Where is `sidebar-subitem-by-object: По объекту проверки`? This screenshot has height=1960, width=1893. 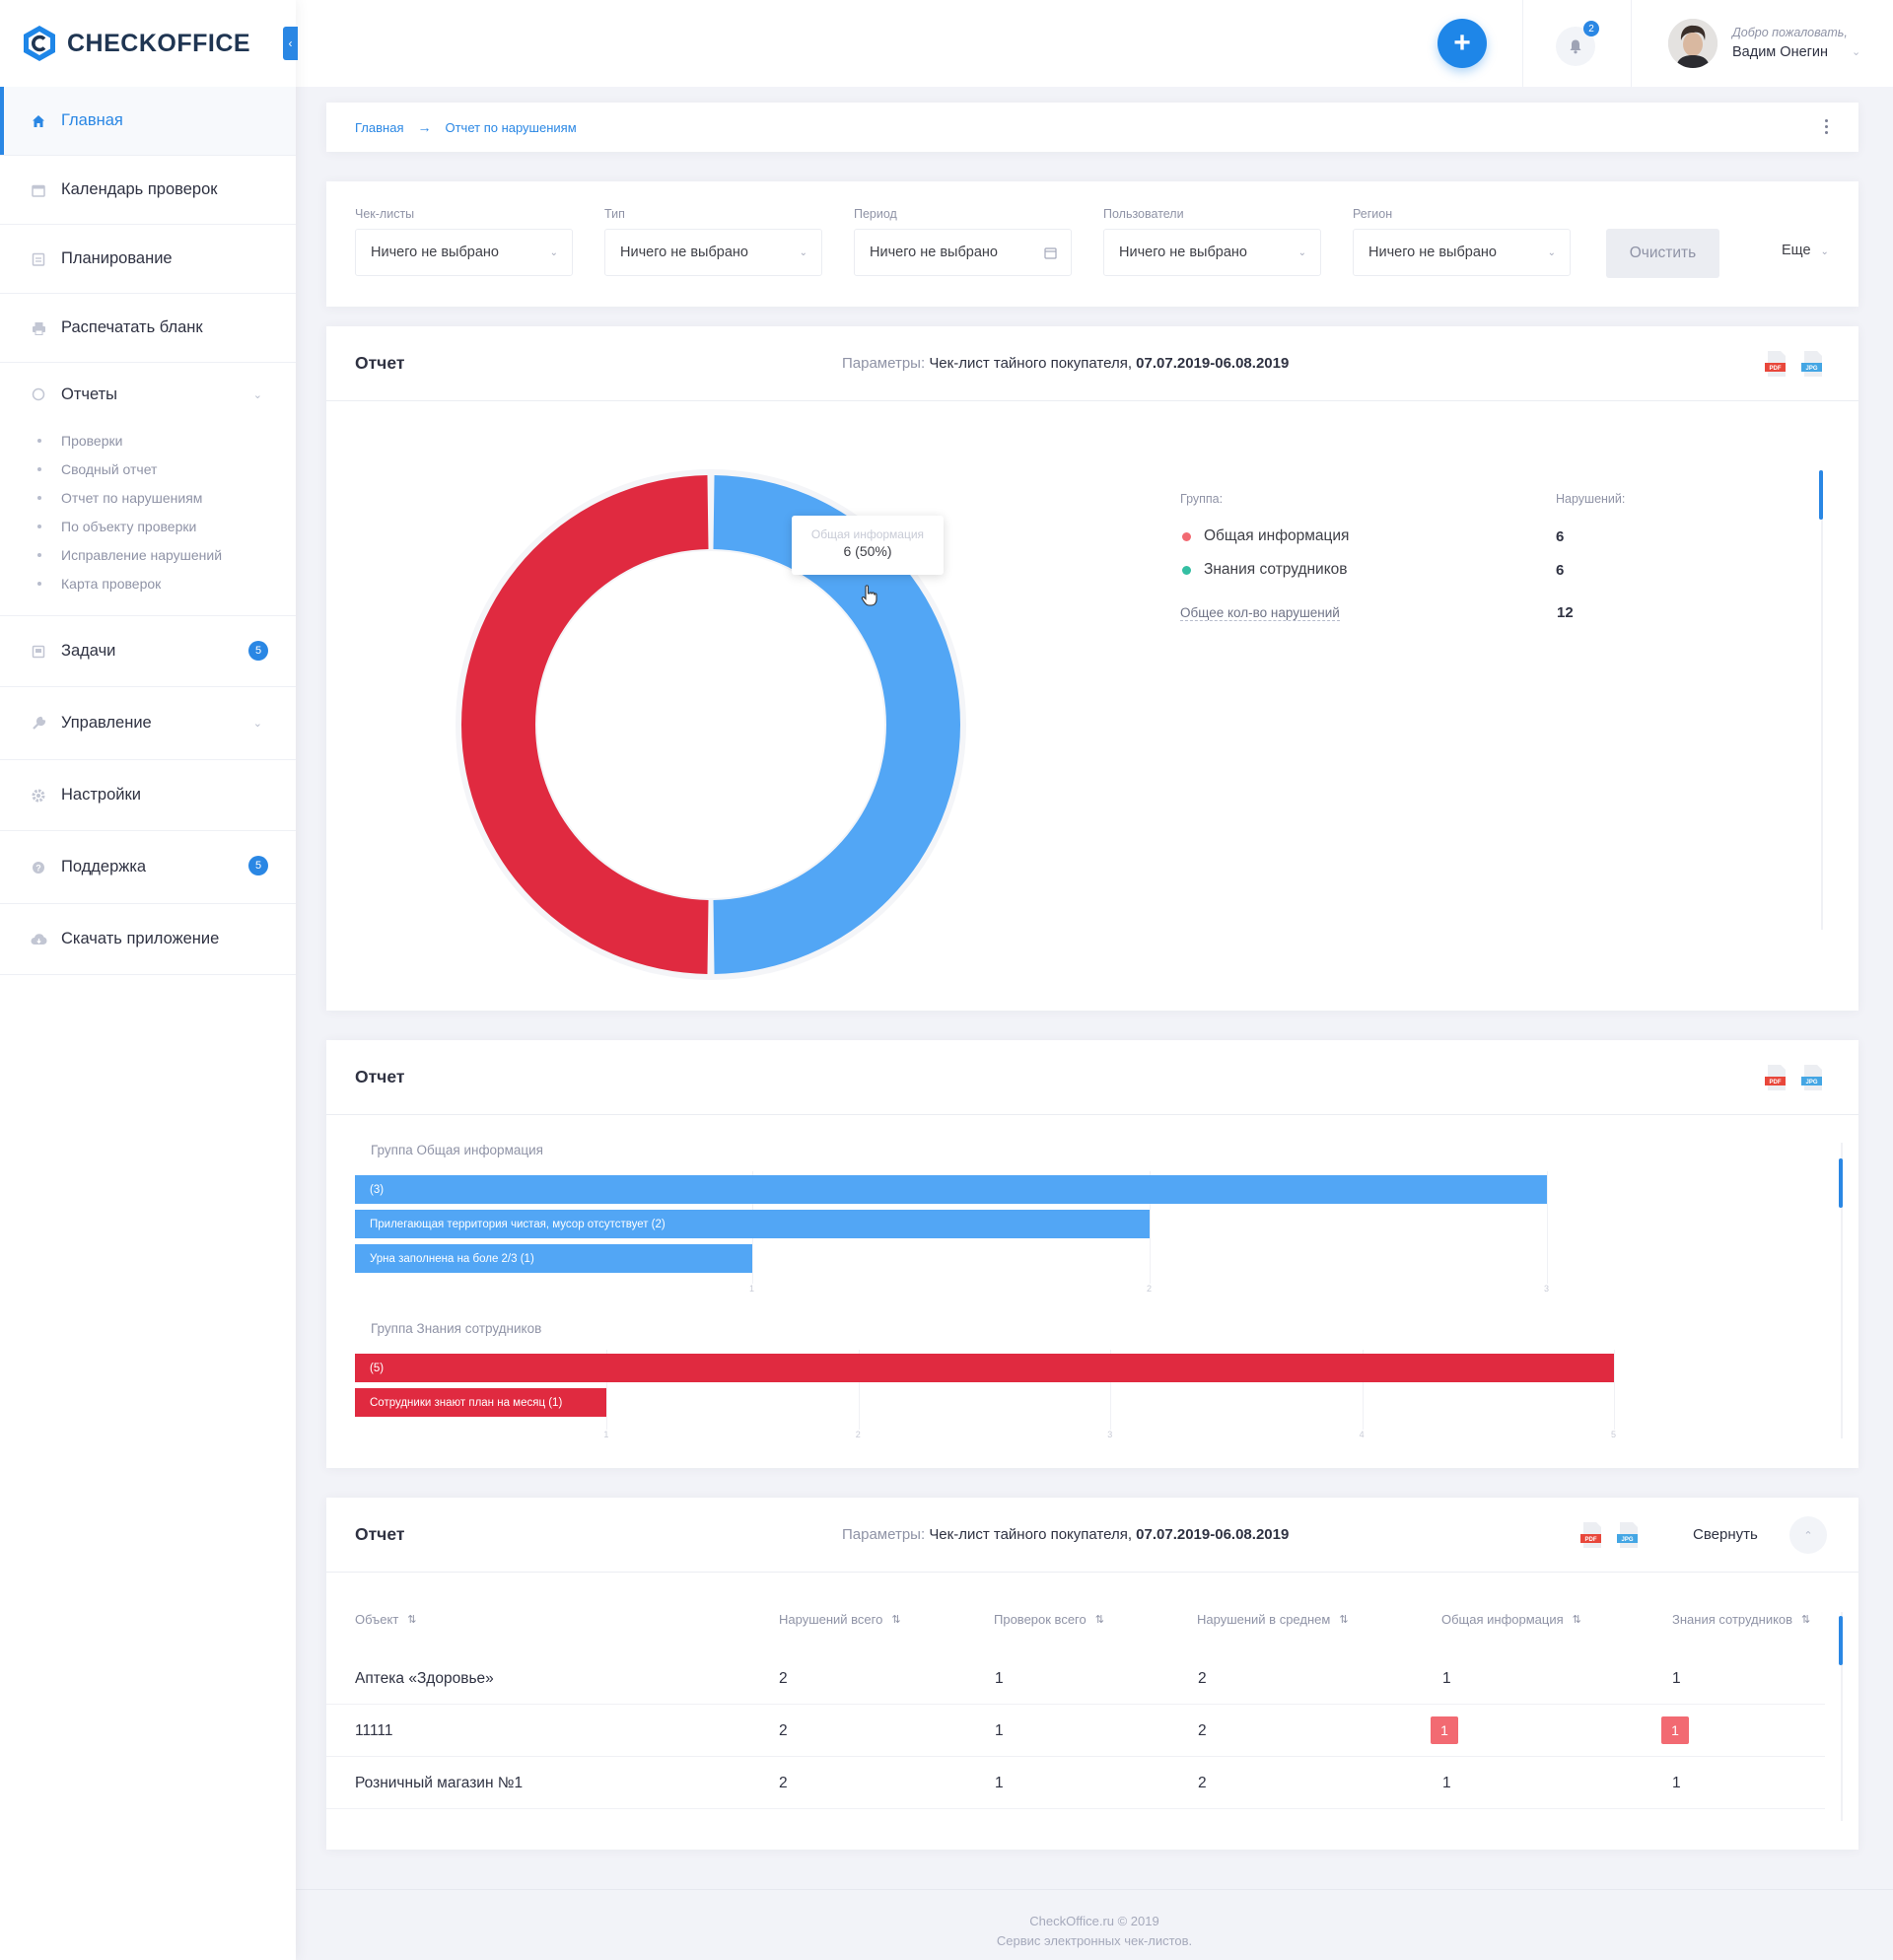
sidebar-subitem-by-object: По объекту проверки is located at coordinates (148, 526).